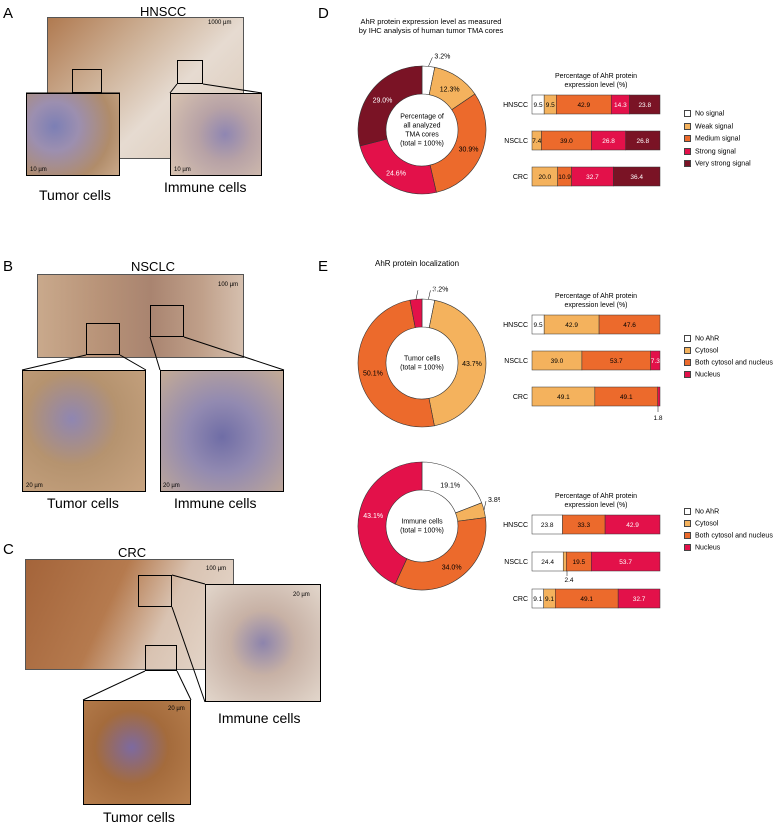 This screenshot has width=775, height=827. I want to click on scale-bar-c-zoom1: 20 µm, so click(301, 595).